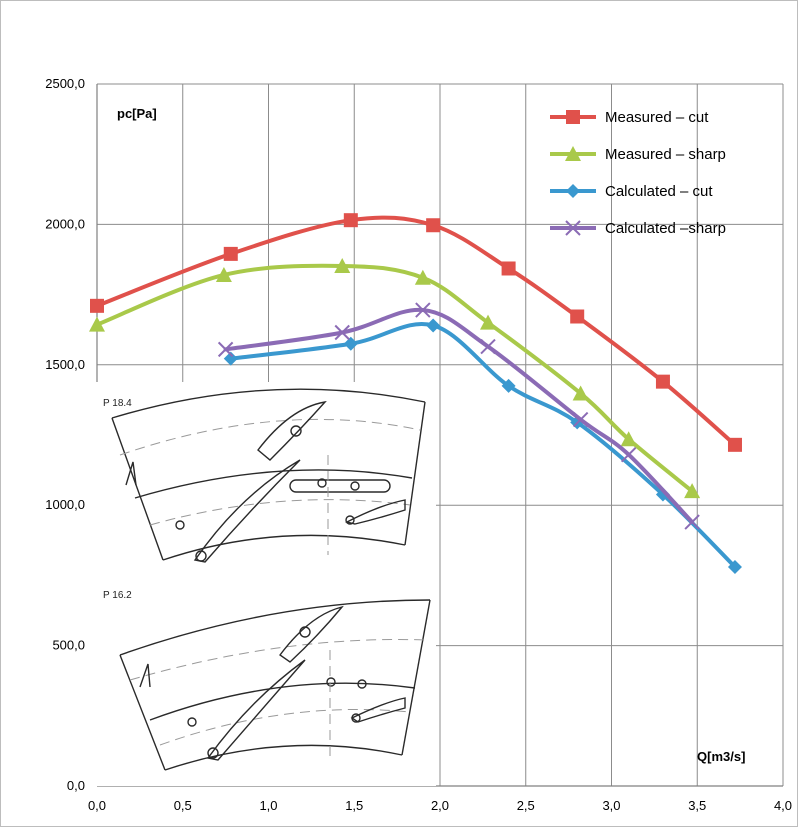 The width and height of the screenshot is (798, 827). Describe the element at coordinates (65, 223) in the screenshot. I see `y-tick-label: 2000,0` at that location.